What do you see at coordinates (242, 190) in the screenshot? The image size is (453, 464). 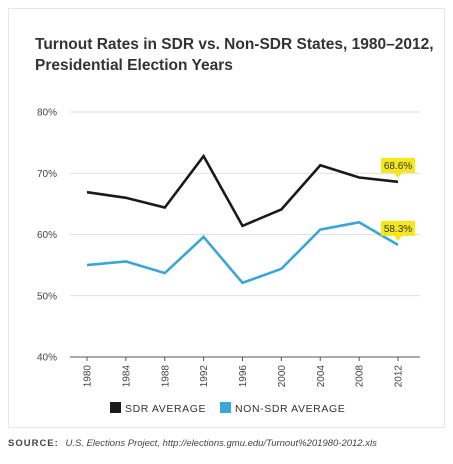 I see `series-line-sdr` at bounding box center [242, 190].